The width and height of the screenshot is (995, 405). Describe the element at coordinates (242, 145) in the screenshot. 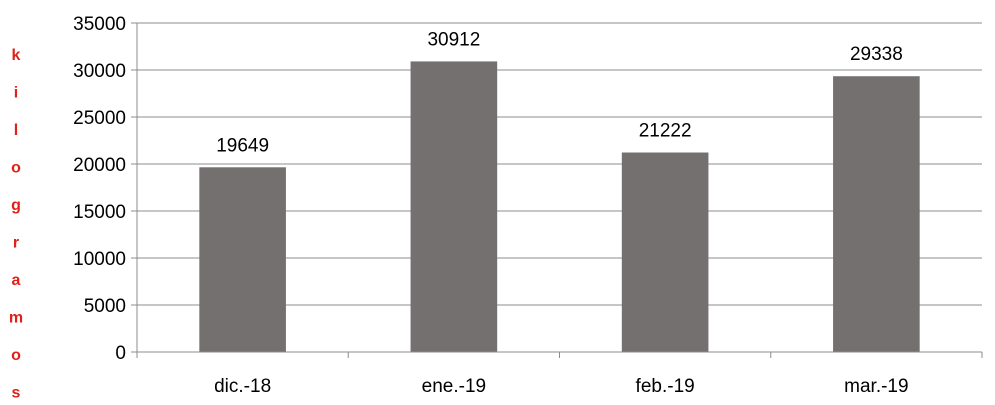

I see `data-label: 19649` at that location.